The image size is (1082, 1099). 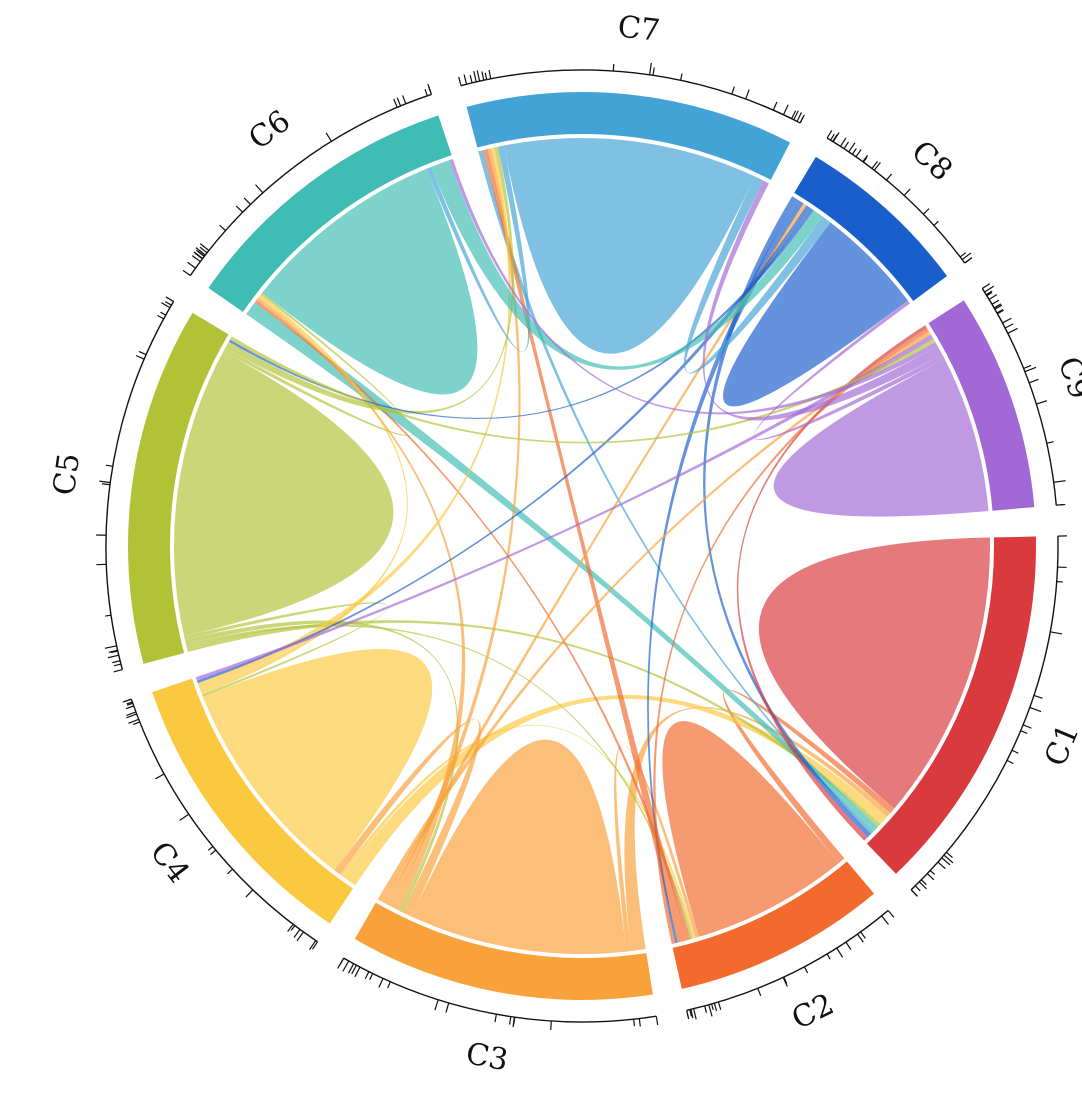 What do you see at coordinates (931, 161) in the screenshot?
I see `group-label-C8: C8` at bounding box center [931, 161].